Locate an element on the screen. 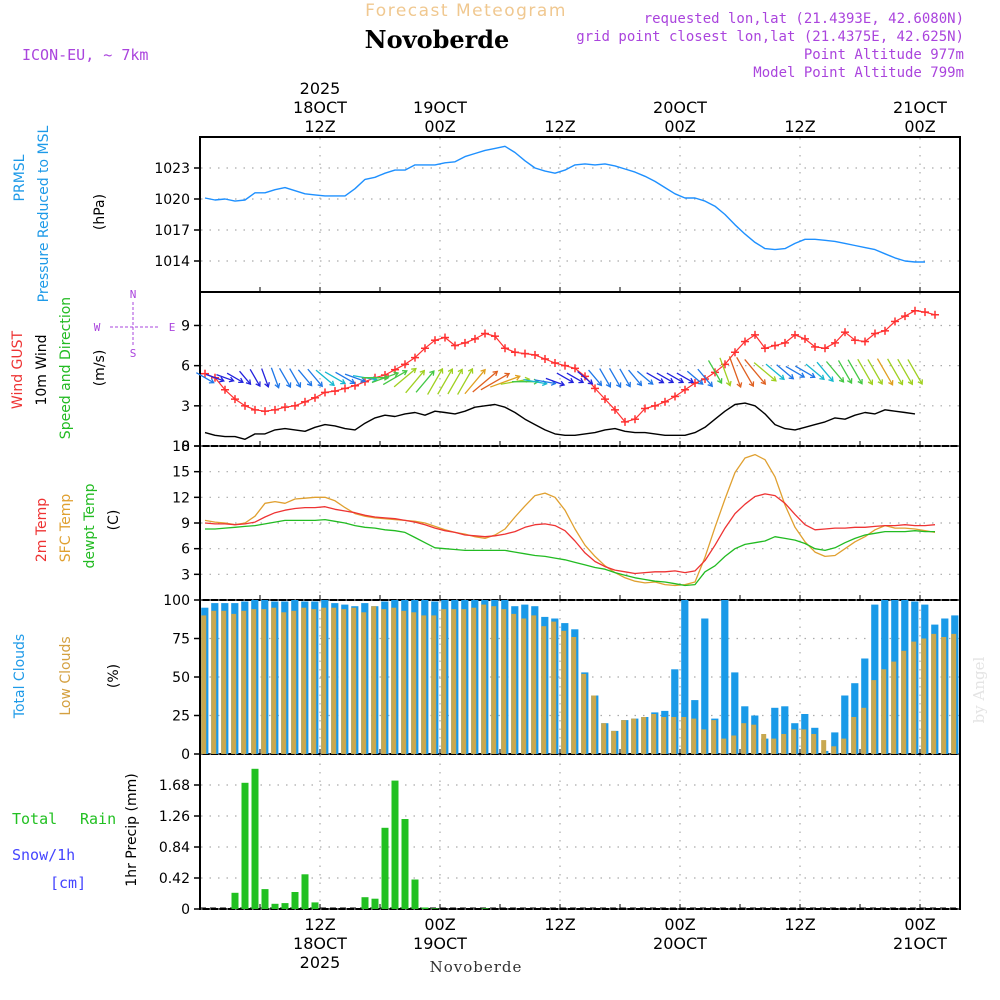 The height and width of the screenshot is (1000, 1000). panel-temp-frame is located at coordinates (580, 523).